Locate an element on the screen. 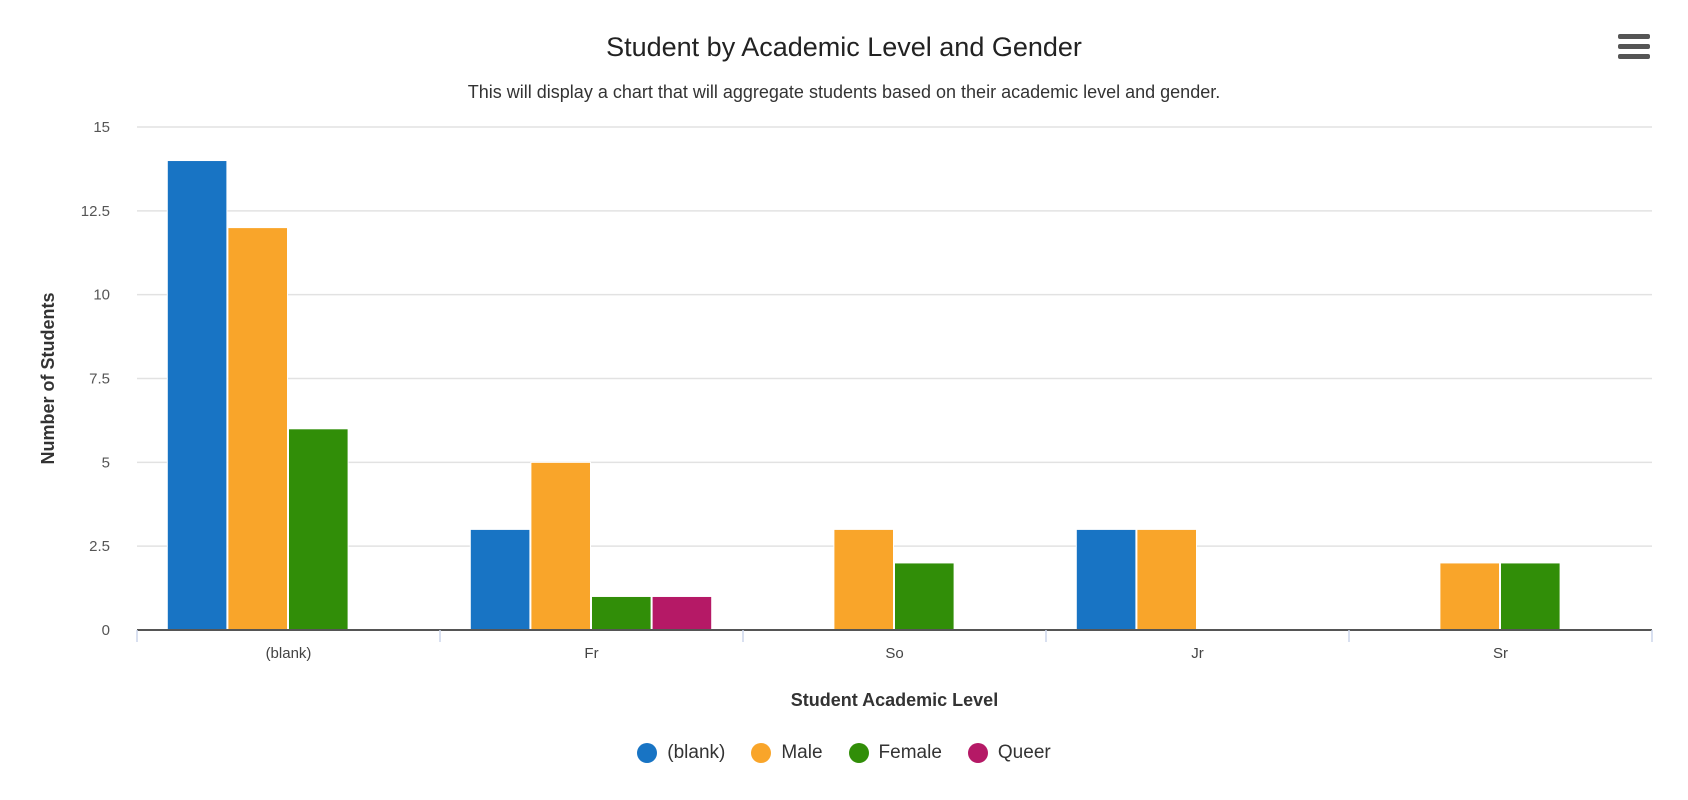 The width and height of the screenshot is (1688, 800). legend-label: (blank) is located at coordinates (696, 752).